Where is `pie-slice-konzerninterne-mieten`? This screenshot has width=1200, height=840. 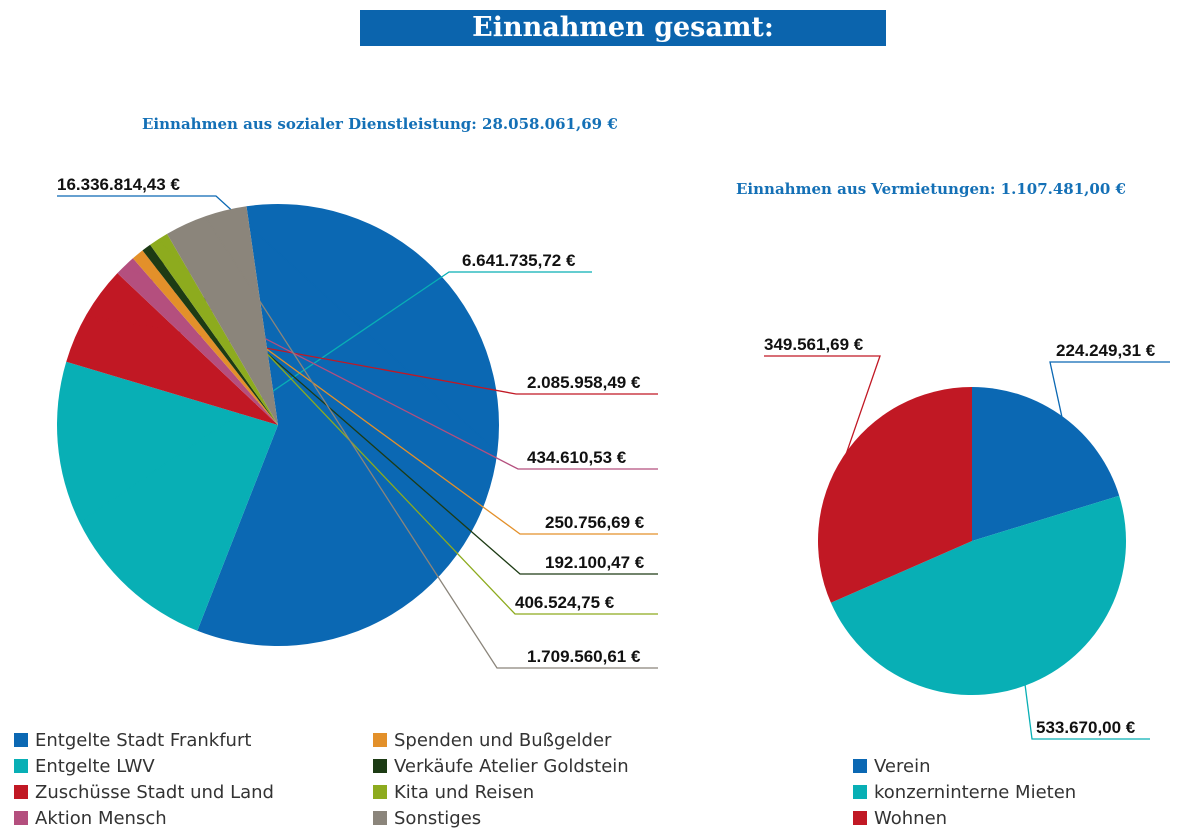
pie-slice-konzerninterne-mieten is located at coordinates (978, 595).